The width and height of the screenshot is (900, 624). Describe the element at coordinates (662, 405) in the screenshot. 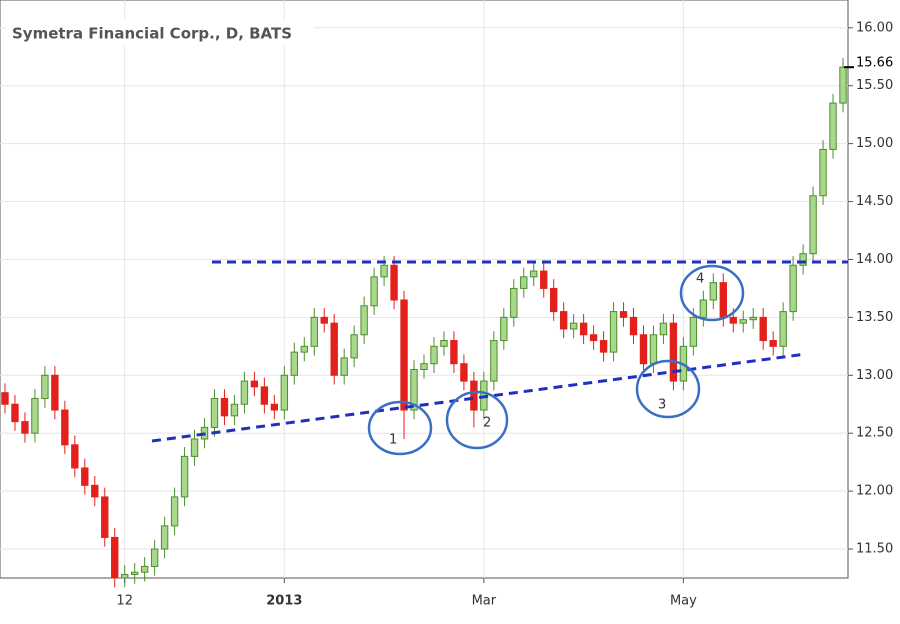

I see `annotation-label: 3` at that location.